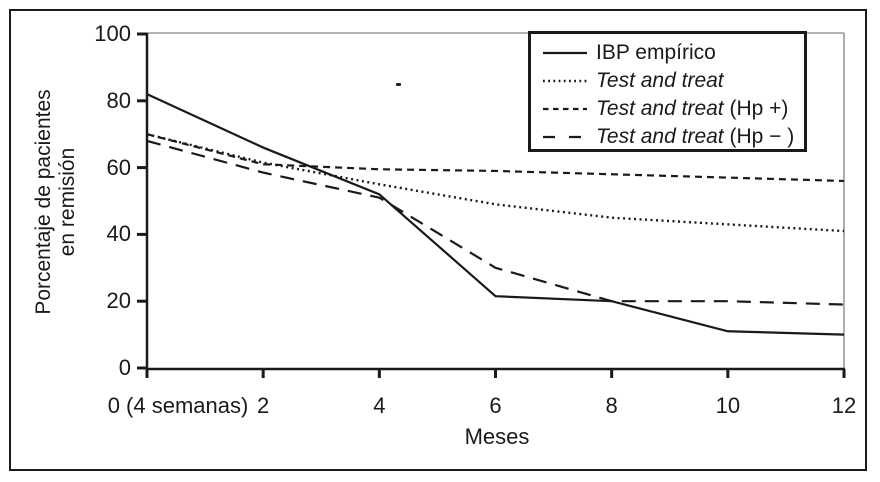  I want to click on legend-label: IBP empírico, so click(656, 53).